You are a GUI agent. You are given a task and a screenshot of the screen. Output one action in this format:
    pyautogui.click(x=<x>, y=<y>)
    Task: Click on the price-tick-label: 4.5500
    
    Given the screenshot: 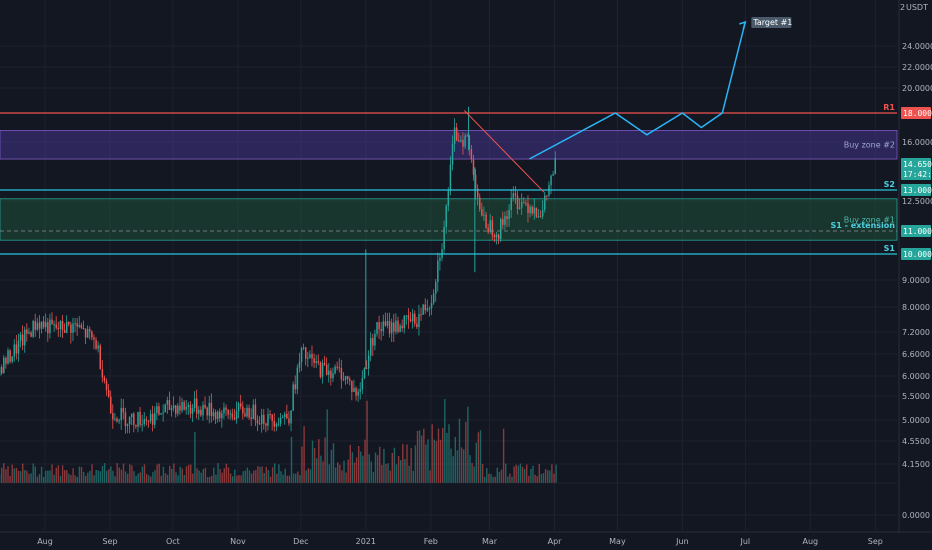 What is the action you would take?
    pyautogui.click(x=916, y=441)
    